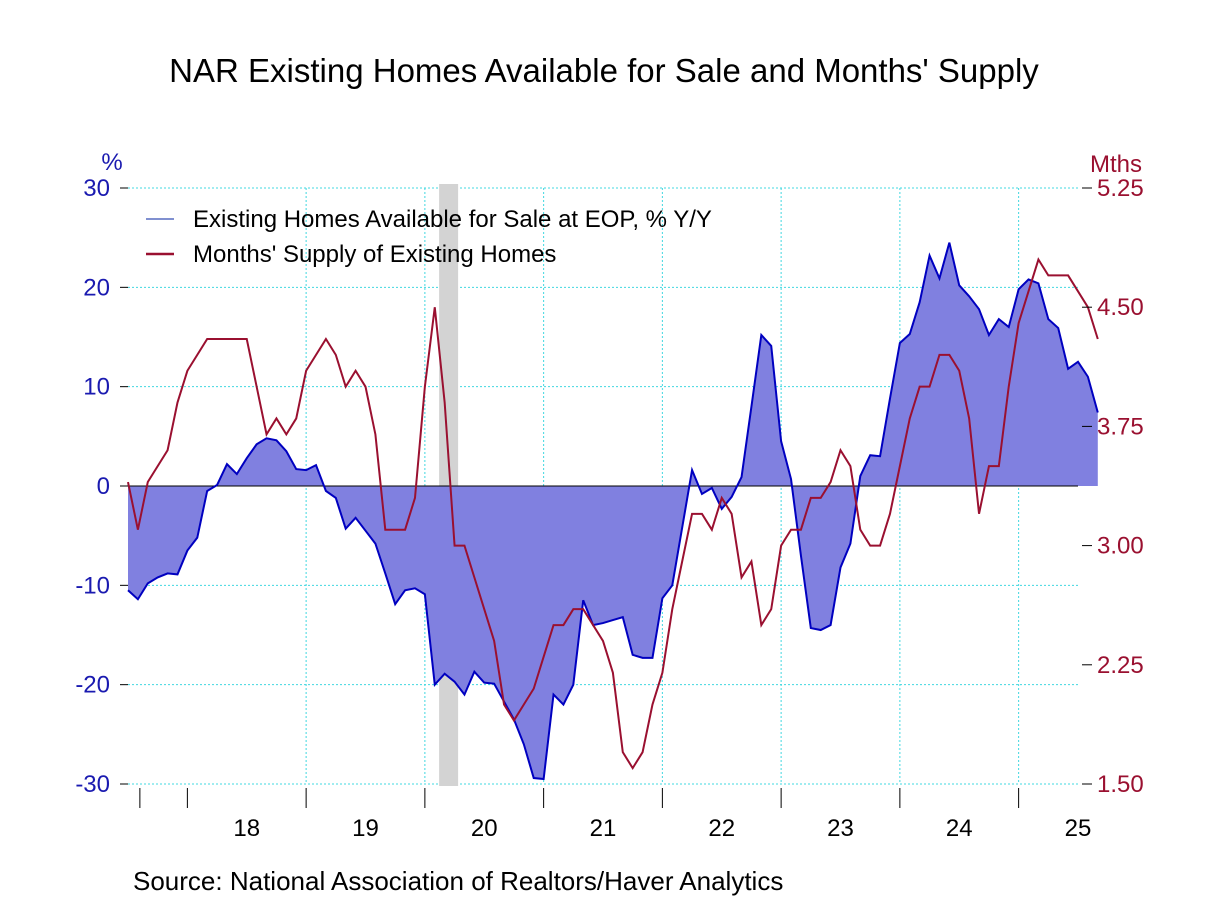 The width and height of the screenshot is (1208, 906). What do you see at coordinates (1120, 665) in the screenshot?
I see `right-tick-label: 2.25` at bounding box center [1120, 665].